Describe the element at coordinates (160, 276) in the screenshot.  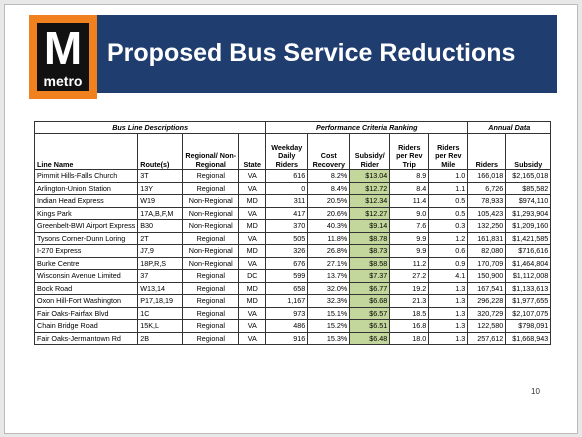
I see `table-cell: 37` at that location.